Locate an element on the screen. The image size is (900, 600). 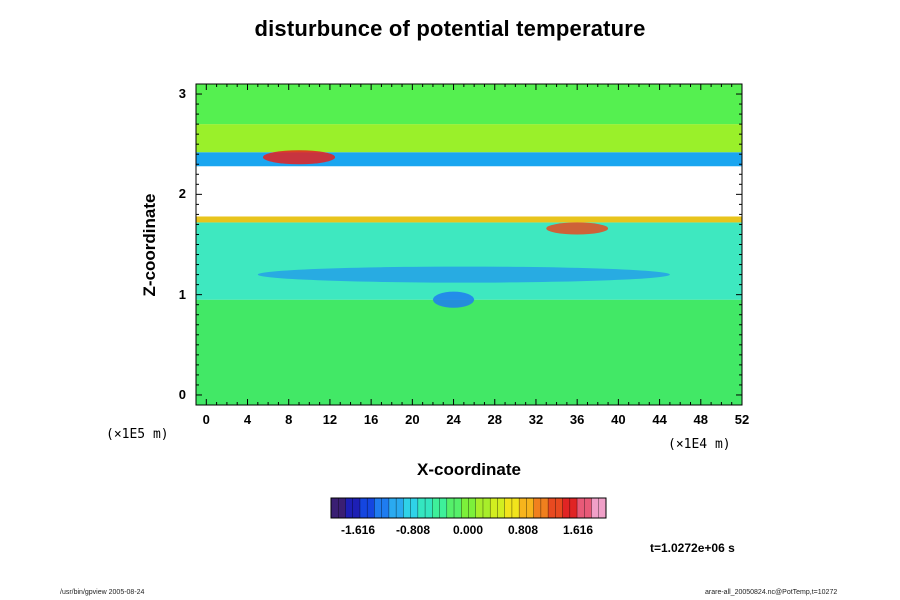
timestamp-label: t=1.0272e+06 s is located at coordinates (692, 548).